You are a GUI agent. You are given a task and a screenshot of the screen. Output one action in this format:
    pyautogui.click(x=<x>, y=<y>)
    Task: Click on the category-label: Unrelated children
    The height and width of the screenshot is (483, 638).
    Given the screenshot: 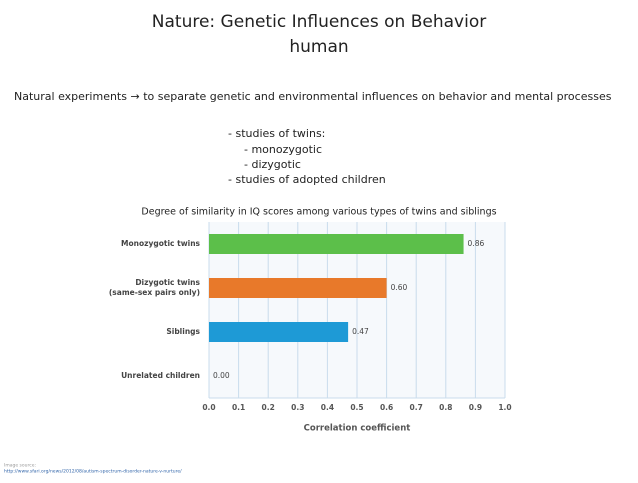 What is the action you would take?
    pyautogui.click(x=160, y=375)
    